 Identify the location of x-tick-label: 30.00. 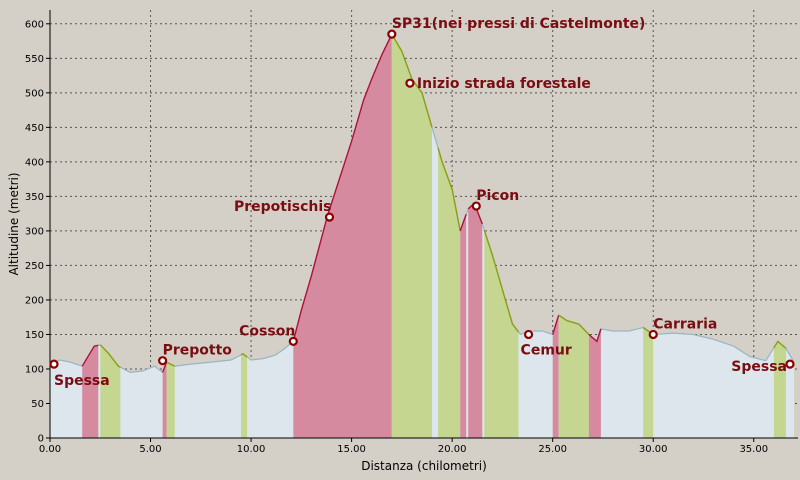
(653, 449).